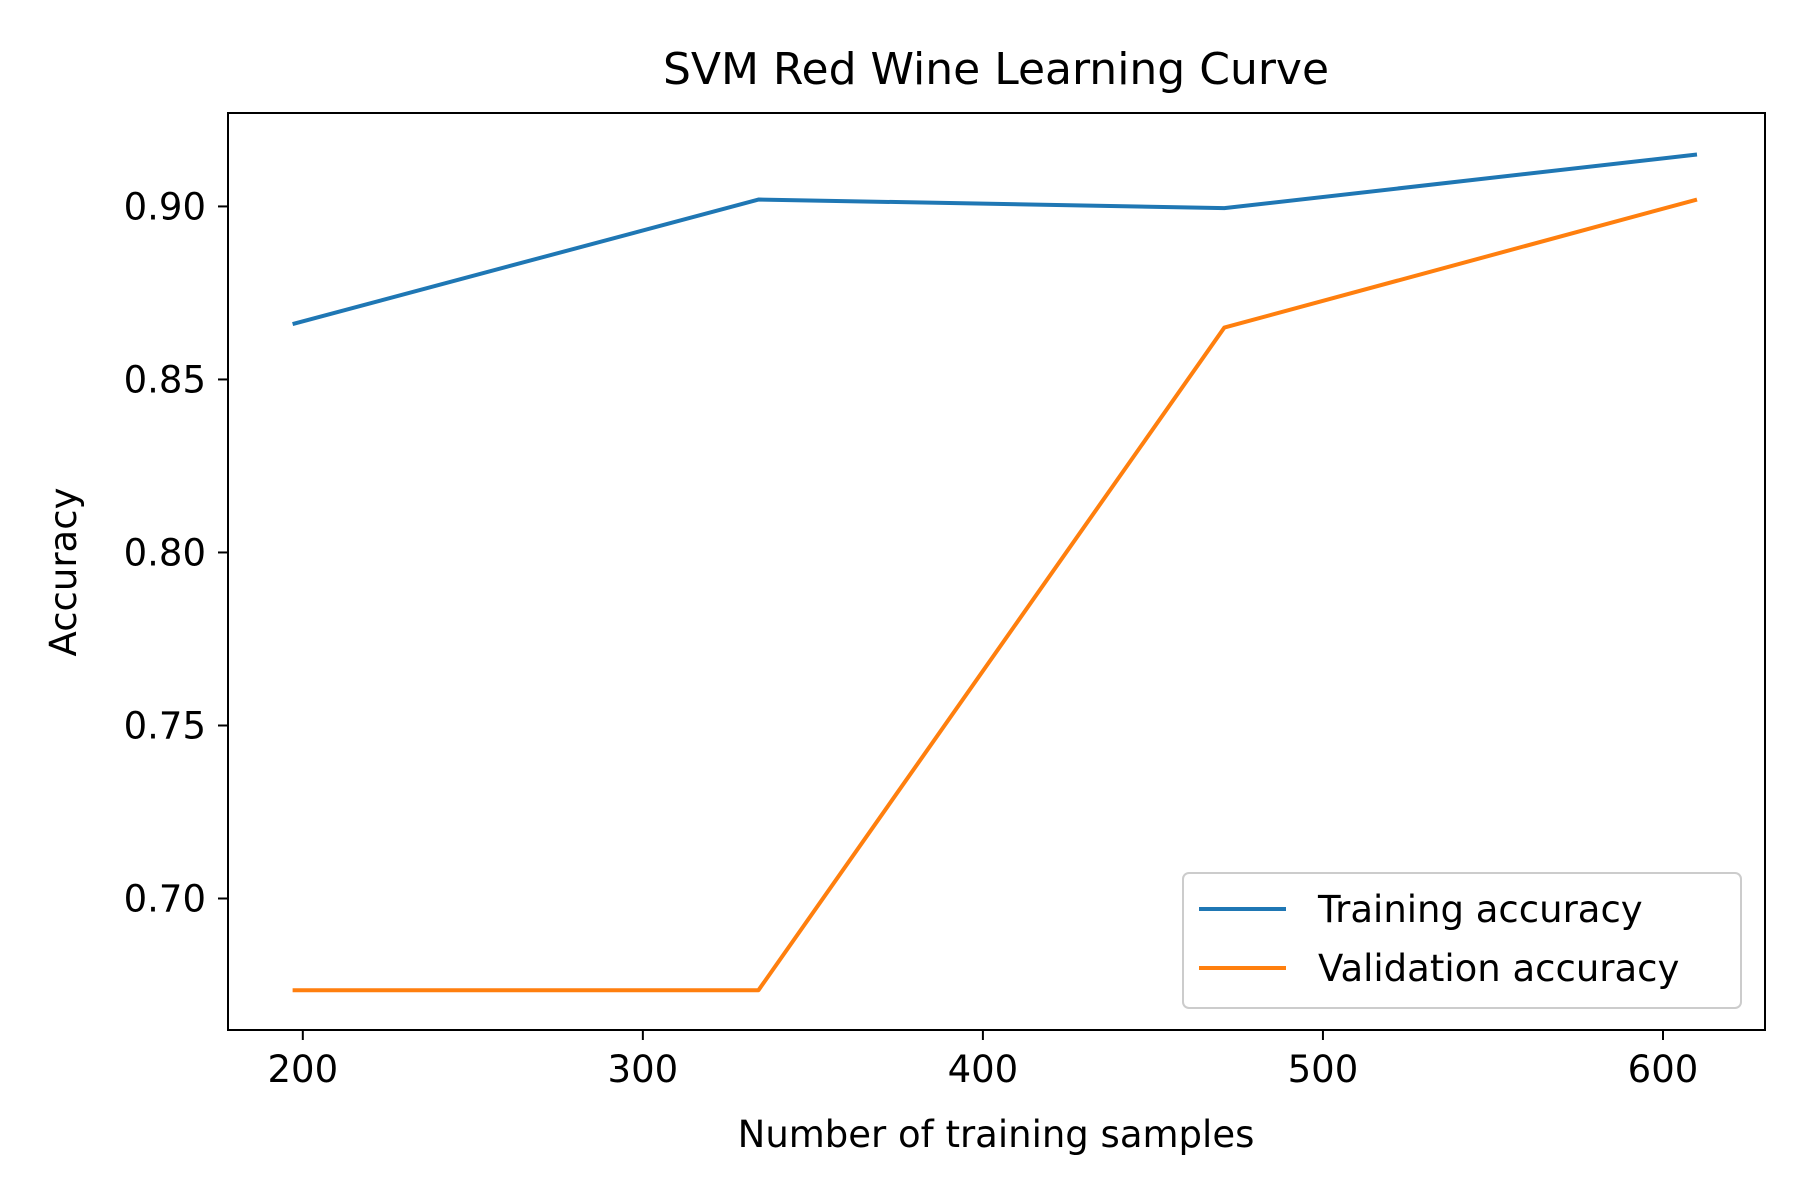 This screenshot has height=1200, width=1800. I want to click on legend: Training accuracy Validation accuracy, so click(1462, 940).